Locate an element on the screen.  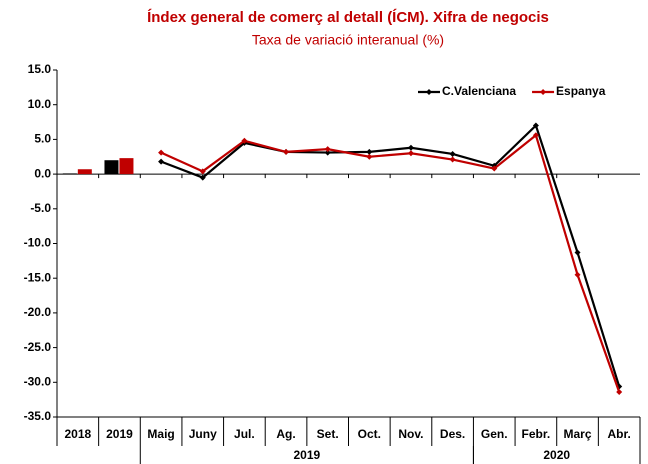
legend-label: C.Valenciana is located at coordinates (479, 91).